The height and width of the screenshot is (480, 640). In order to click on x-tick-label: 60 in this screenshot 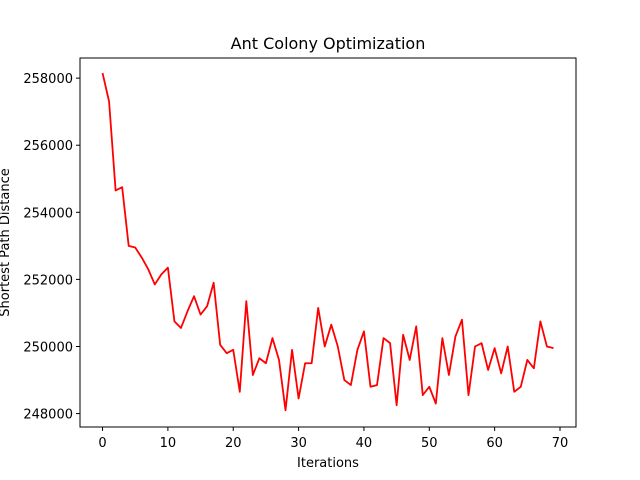, I will do `click(494, 443)`.